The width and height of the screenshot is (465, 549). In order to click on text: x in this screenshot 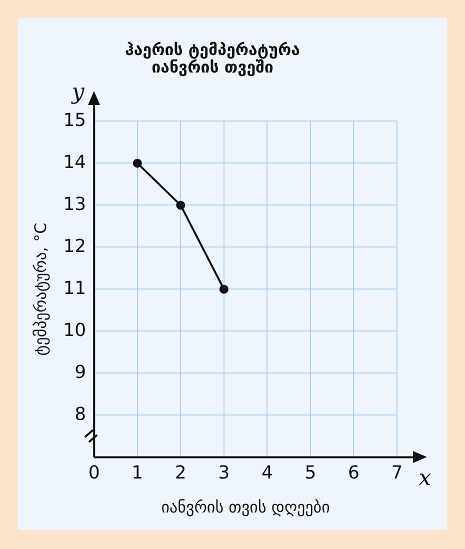, I will do `click(425, 478)`.